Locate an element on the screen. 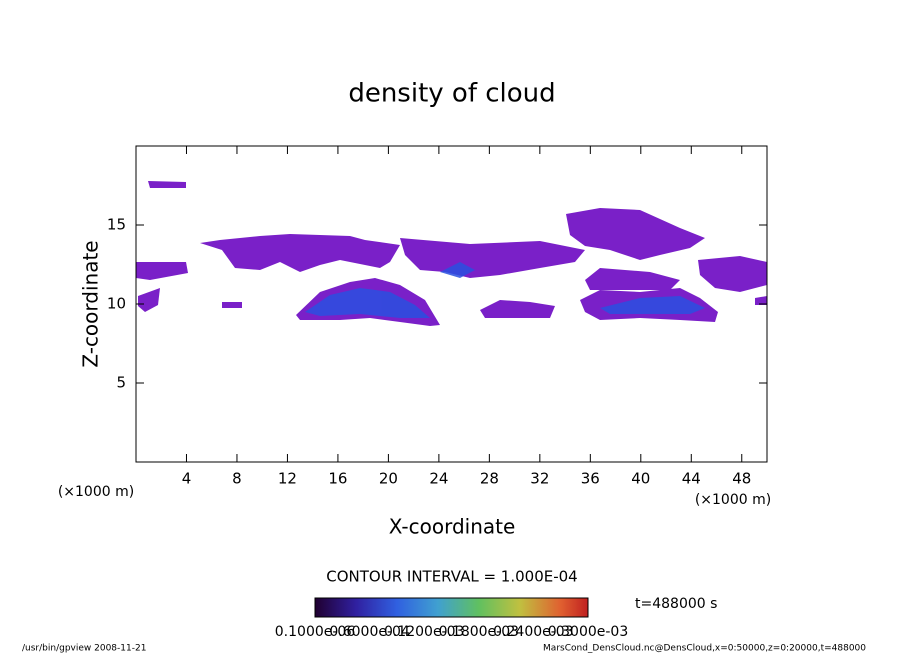 This screenshot has height=658, width=904. colorbar-label: 0.1800e-03 is located at coordinates (479, 632).